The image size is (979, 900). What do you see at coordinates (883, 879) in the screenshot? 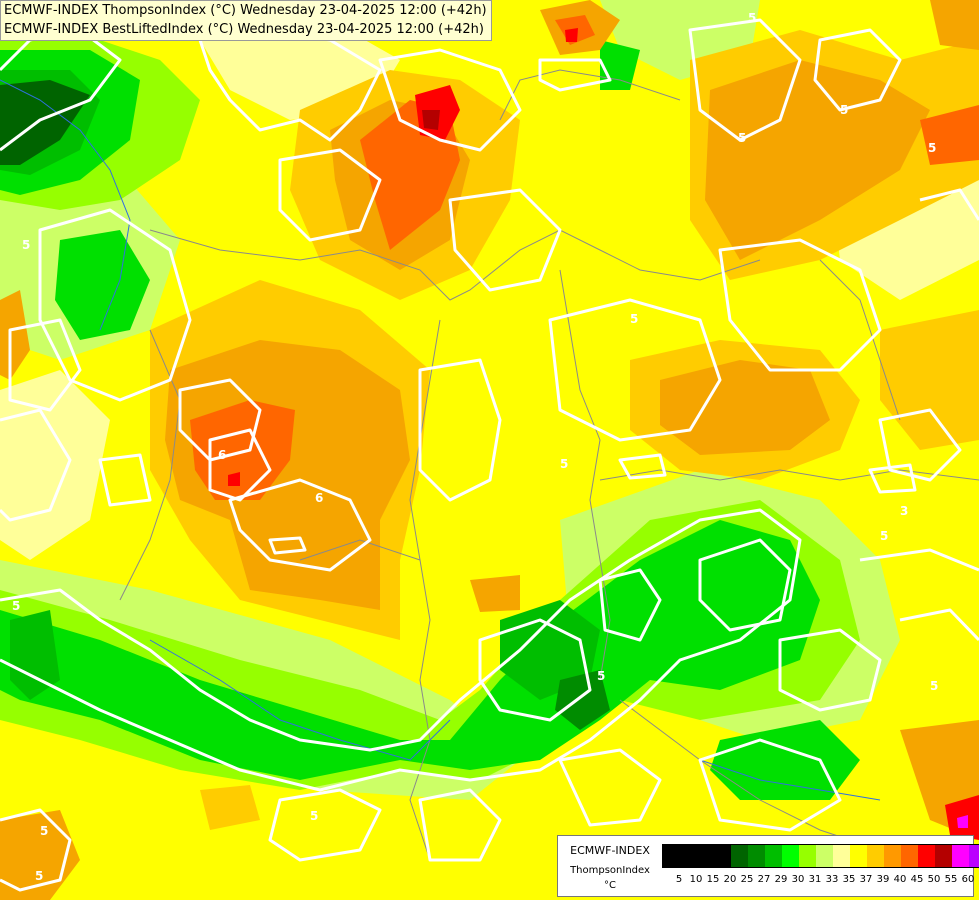
I see `legend-tick: 39` at bounding box center [883, 879].